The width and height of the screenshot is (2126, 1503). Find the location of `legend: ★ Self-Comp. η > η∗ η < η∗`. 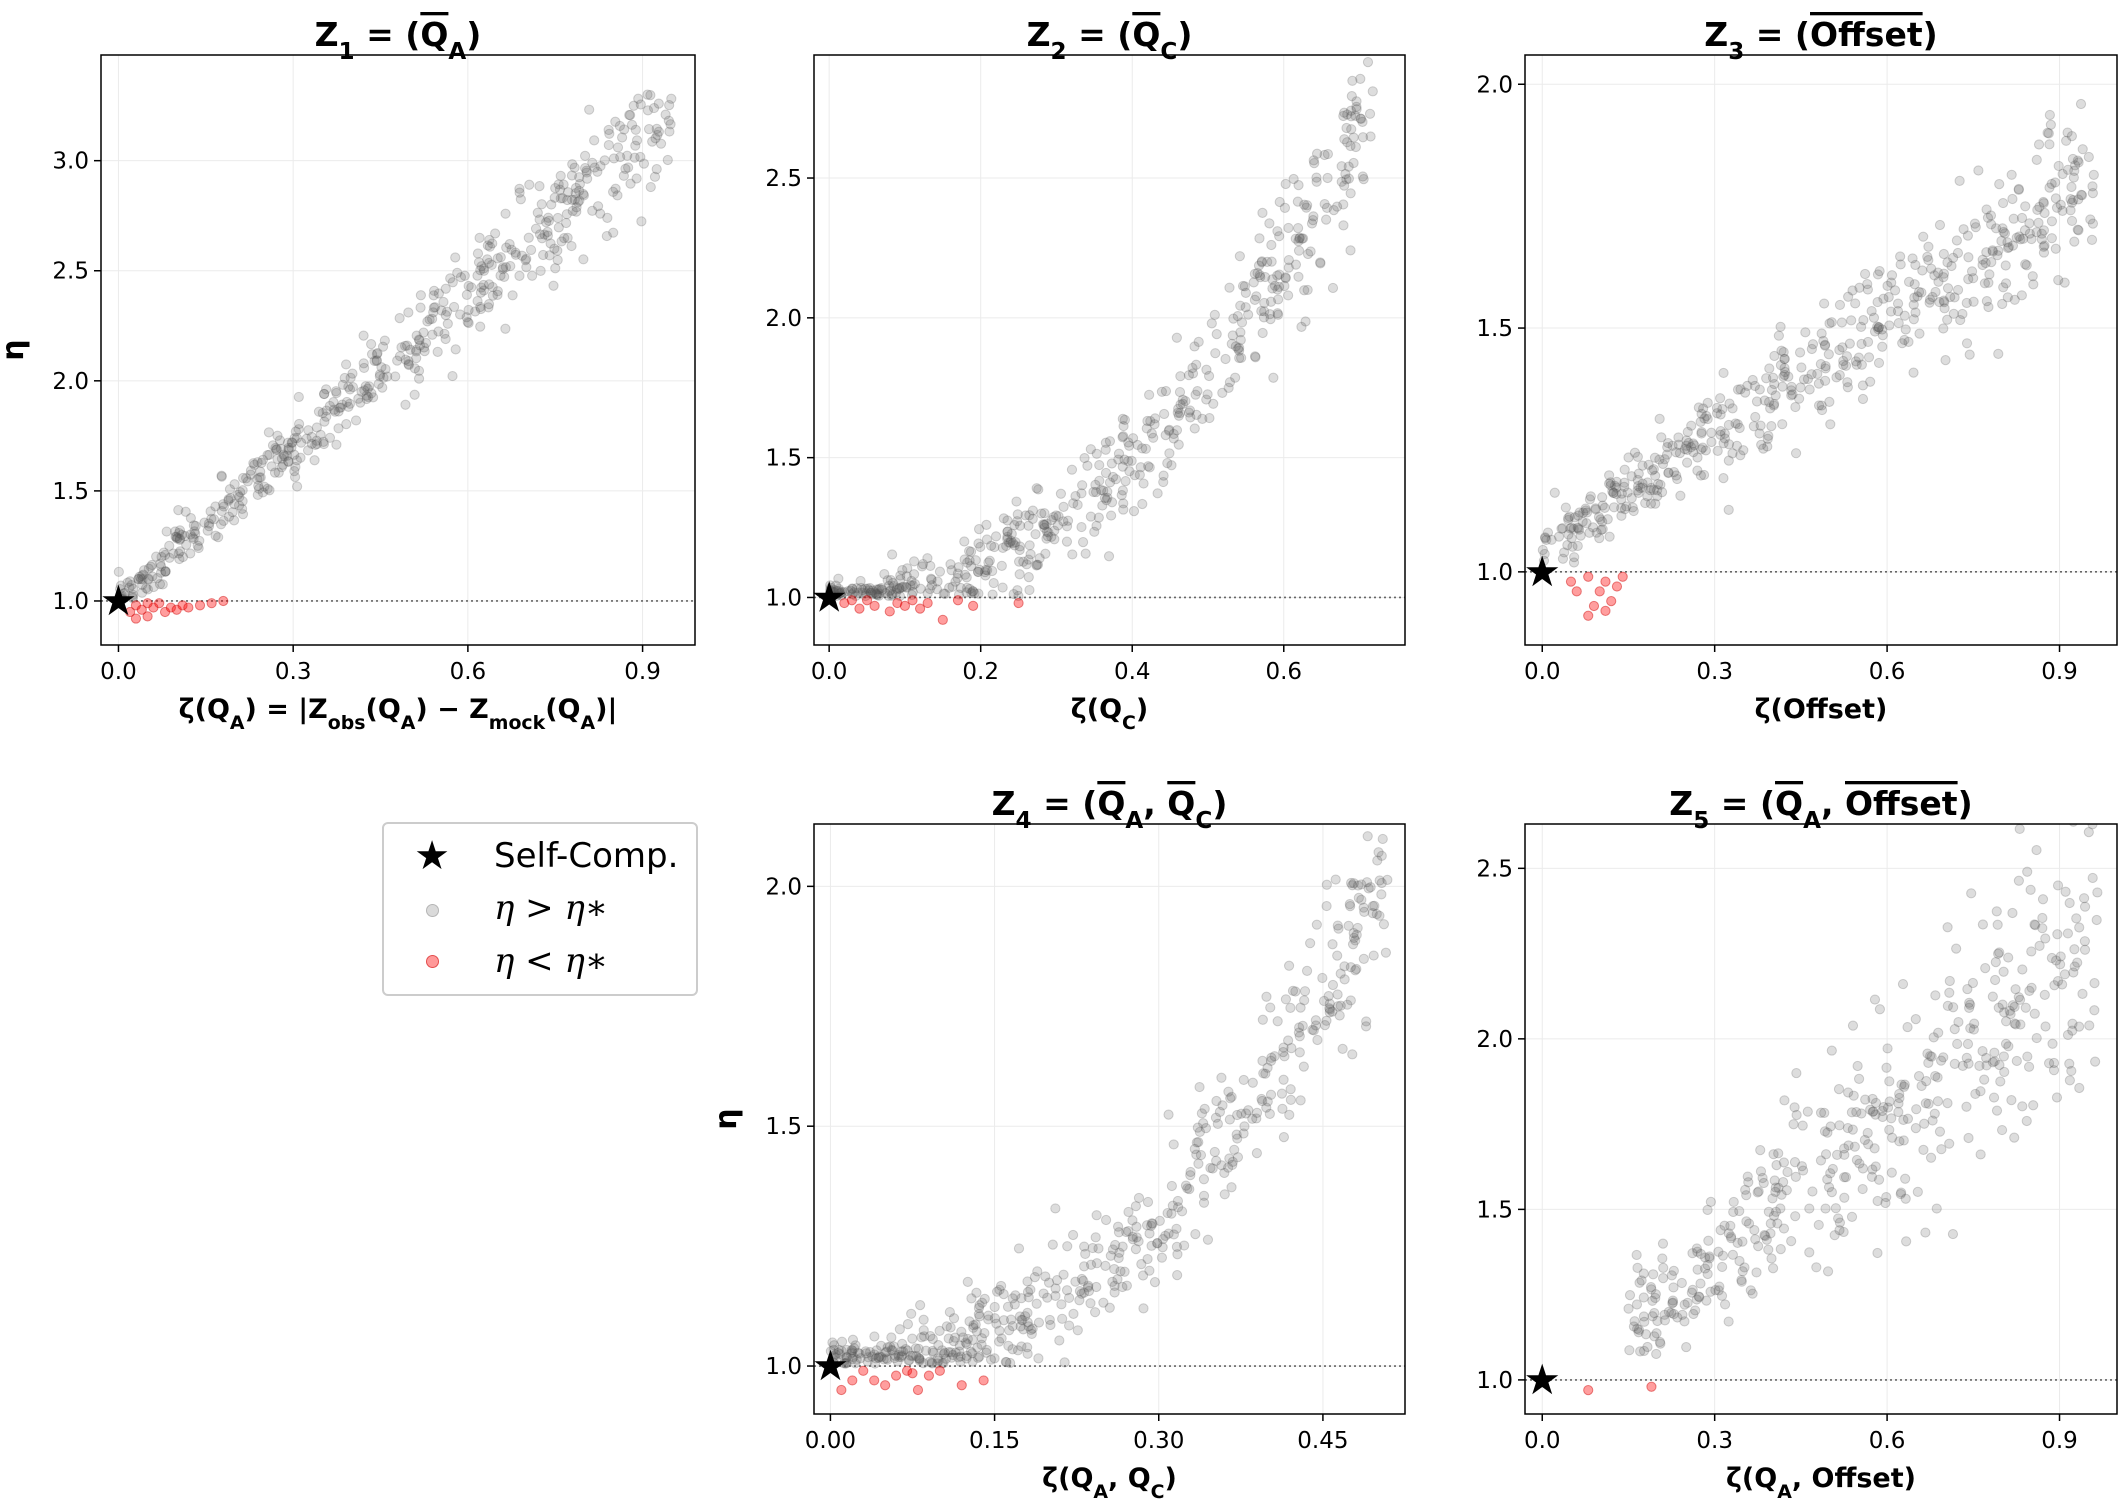

legend: ★ Self-Comp. η > η∗ η < η∗ is located at coordinates (540, 909).